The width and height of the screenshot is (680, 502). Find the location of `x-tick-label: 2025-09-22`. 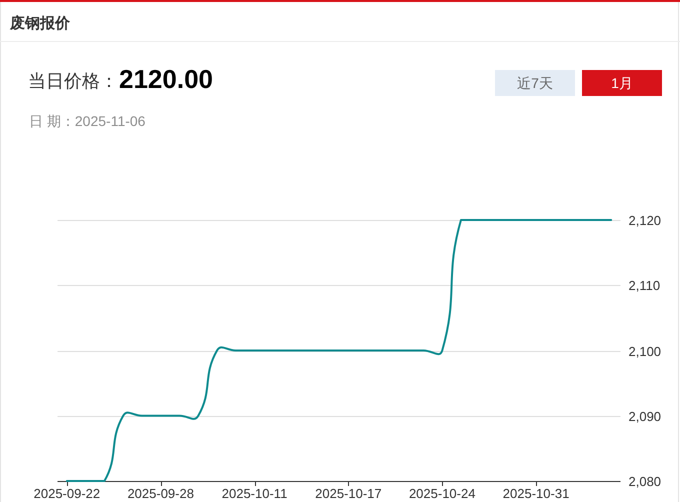

x-tick-label: 2025-09-22 is located at coordinates (67, 493).